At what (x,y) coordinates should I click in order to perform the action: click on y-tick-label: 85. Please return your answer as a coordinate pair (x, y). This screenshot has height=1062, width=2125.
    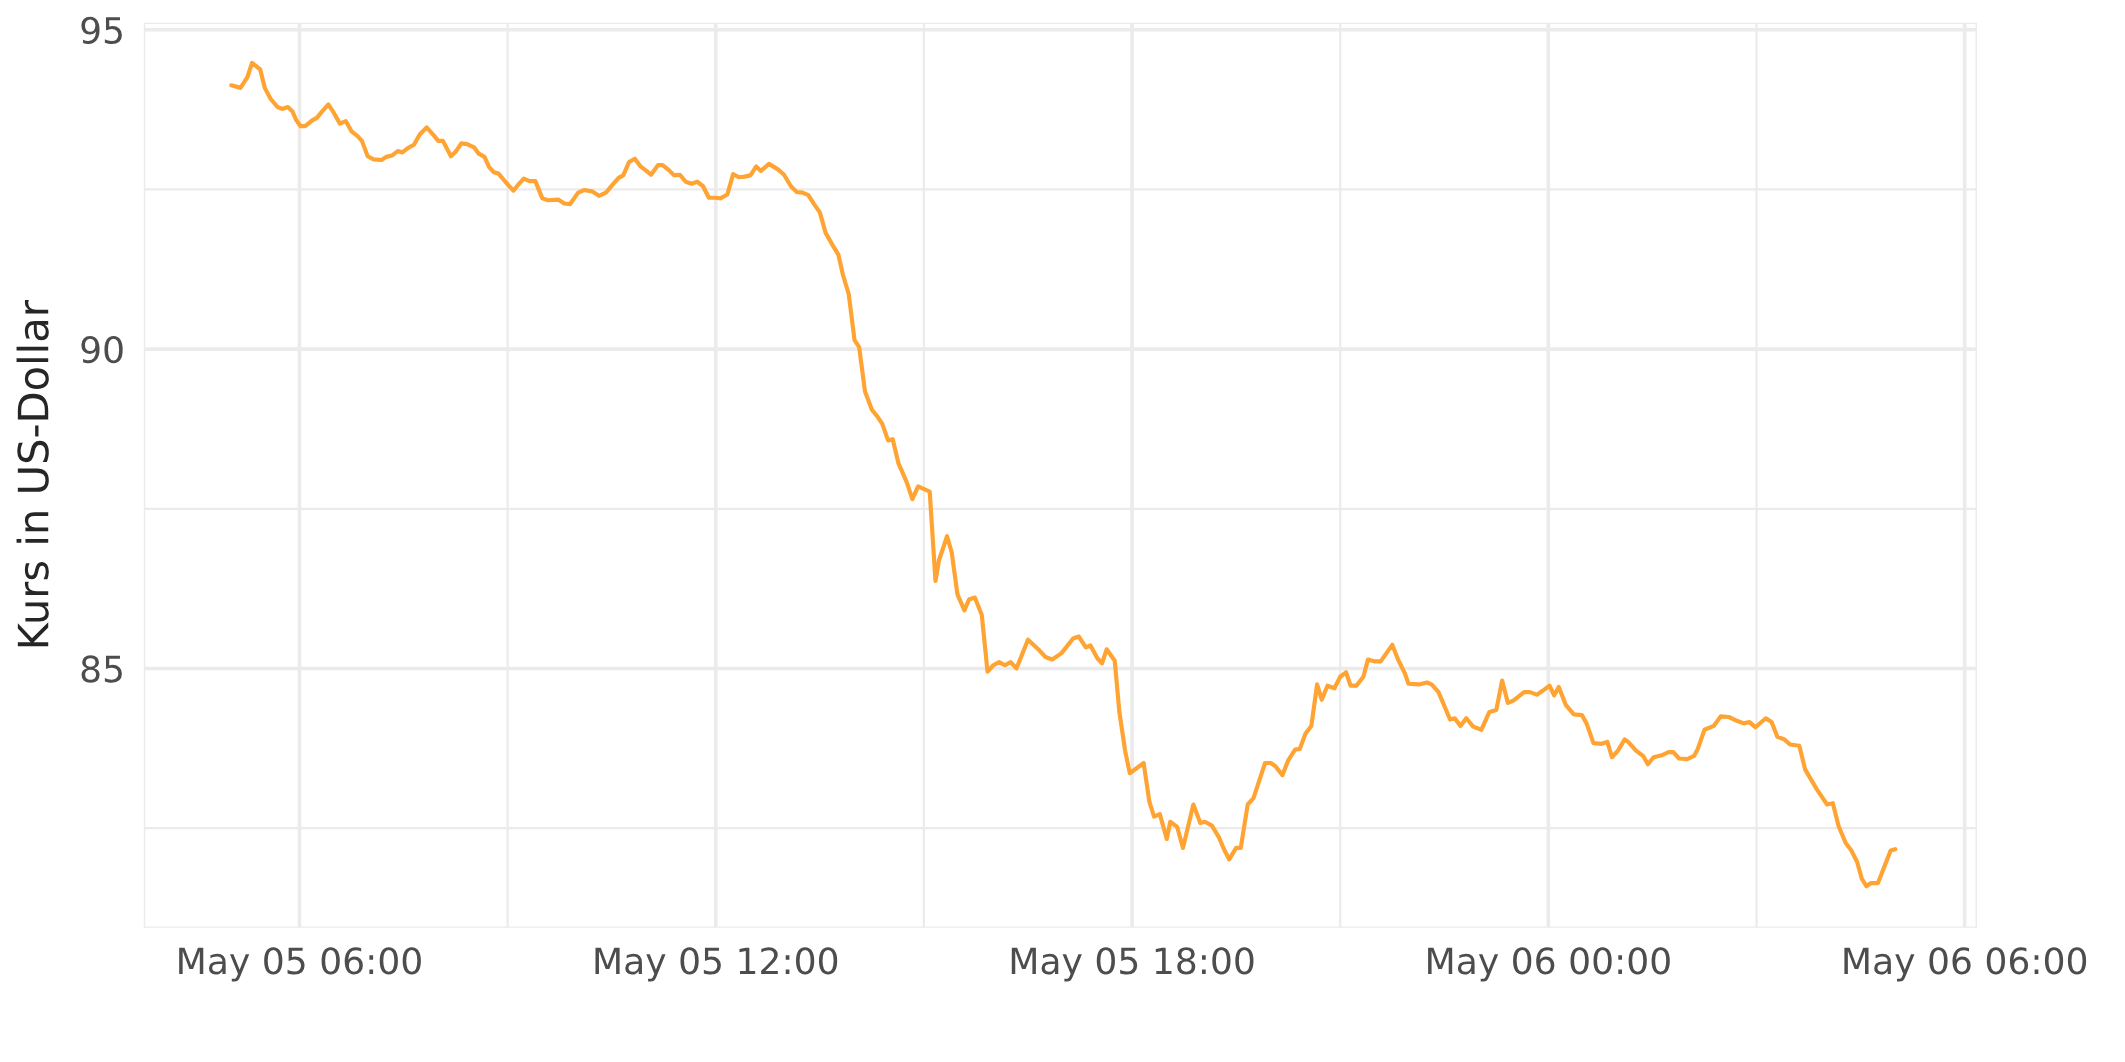
    Looking at the image, I should click on (101, 669).